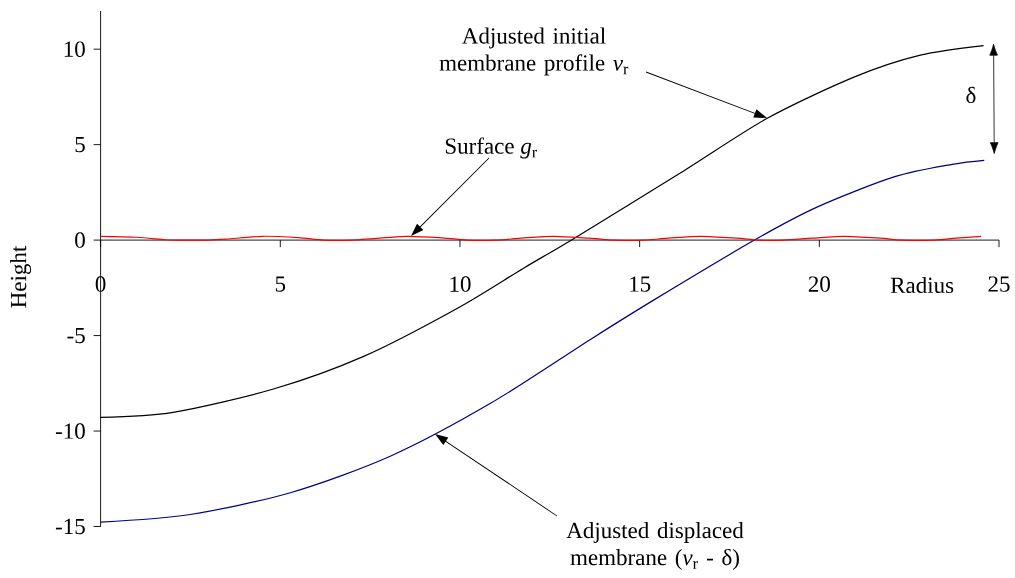  I want to click on x-tick-label: 20, so click(819, 284).